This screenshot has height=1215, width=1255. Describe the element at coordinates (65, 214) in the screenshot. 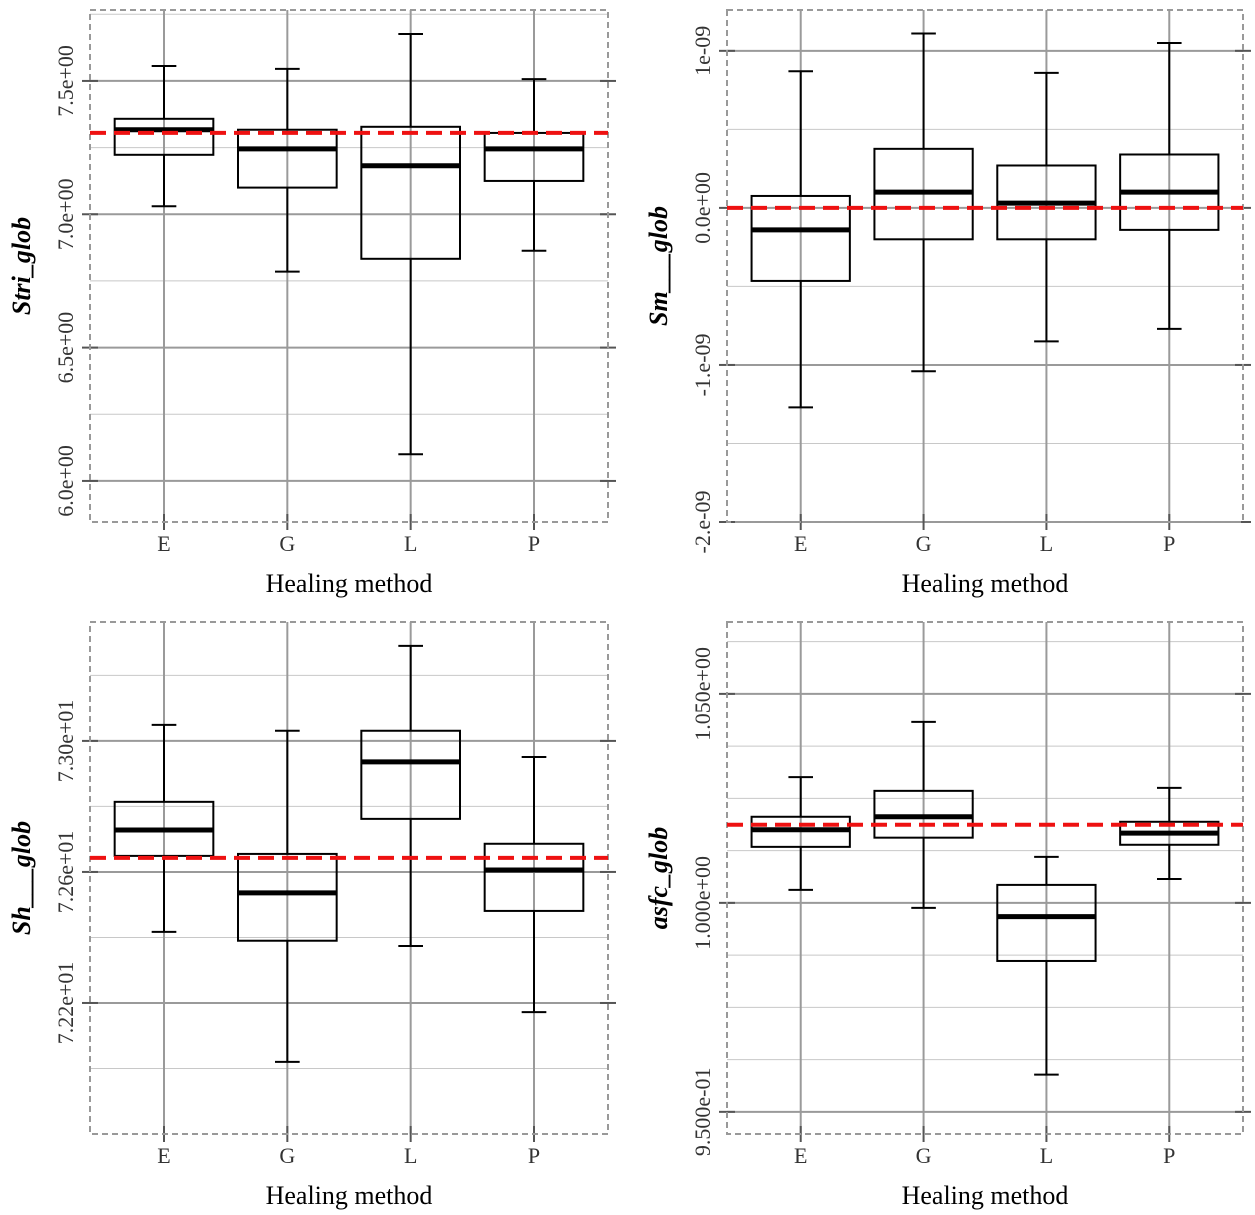

I see `y-tick-label: 7.0e+00` at that location.